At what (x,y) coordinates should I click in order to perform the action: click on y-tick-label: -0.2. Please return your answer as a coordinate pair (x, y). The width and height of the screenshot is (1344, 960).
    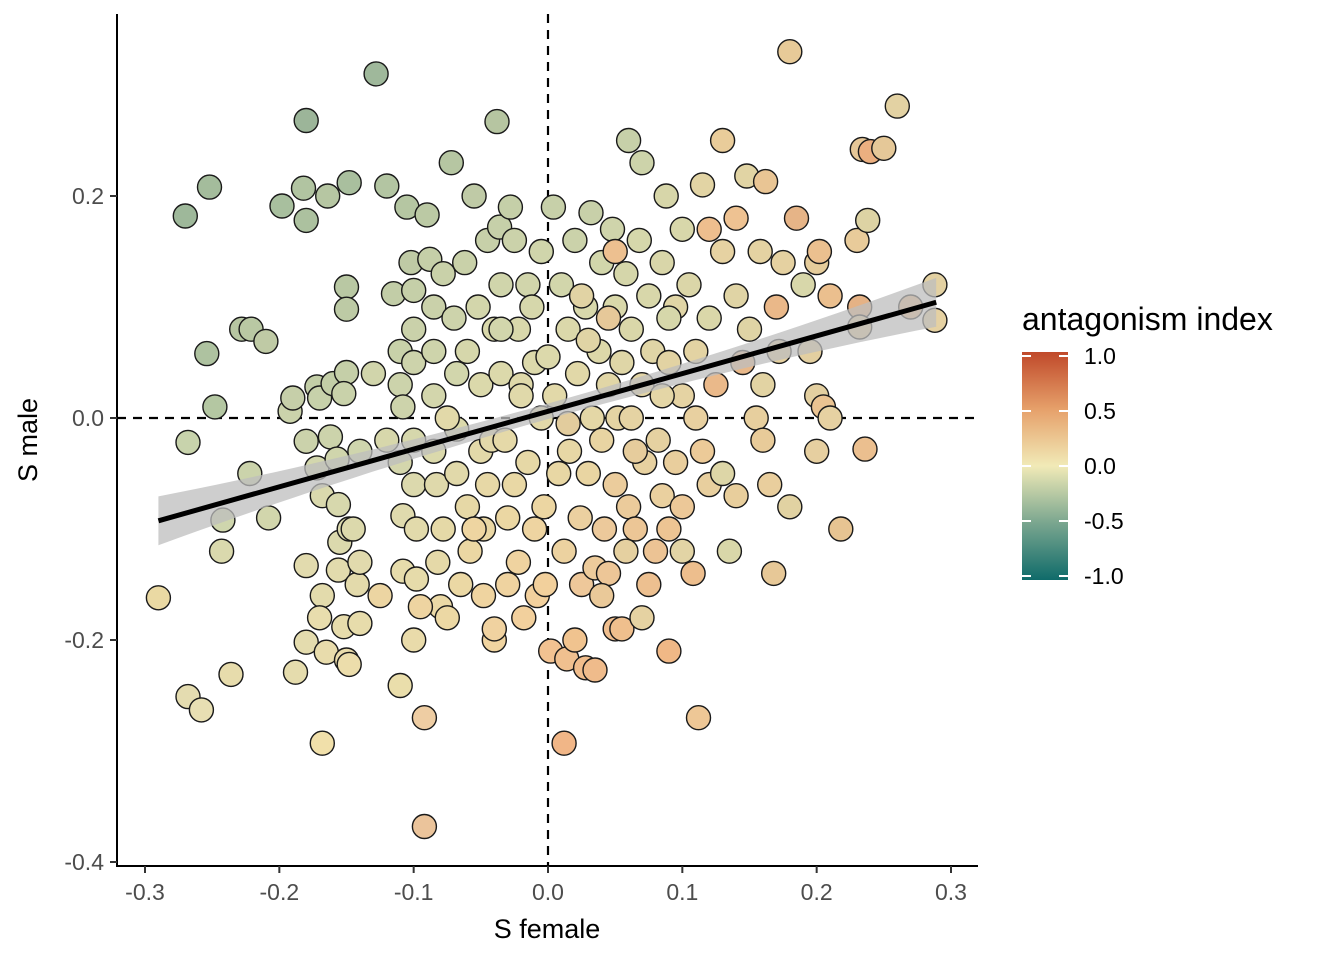
    Looking at the image, I should click on (84, 640).